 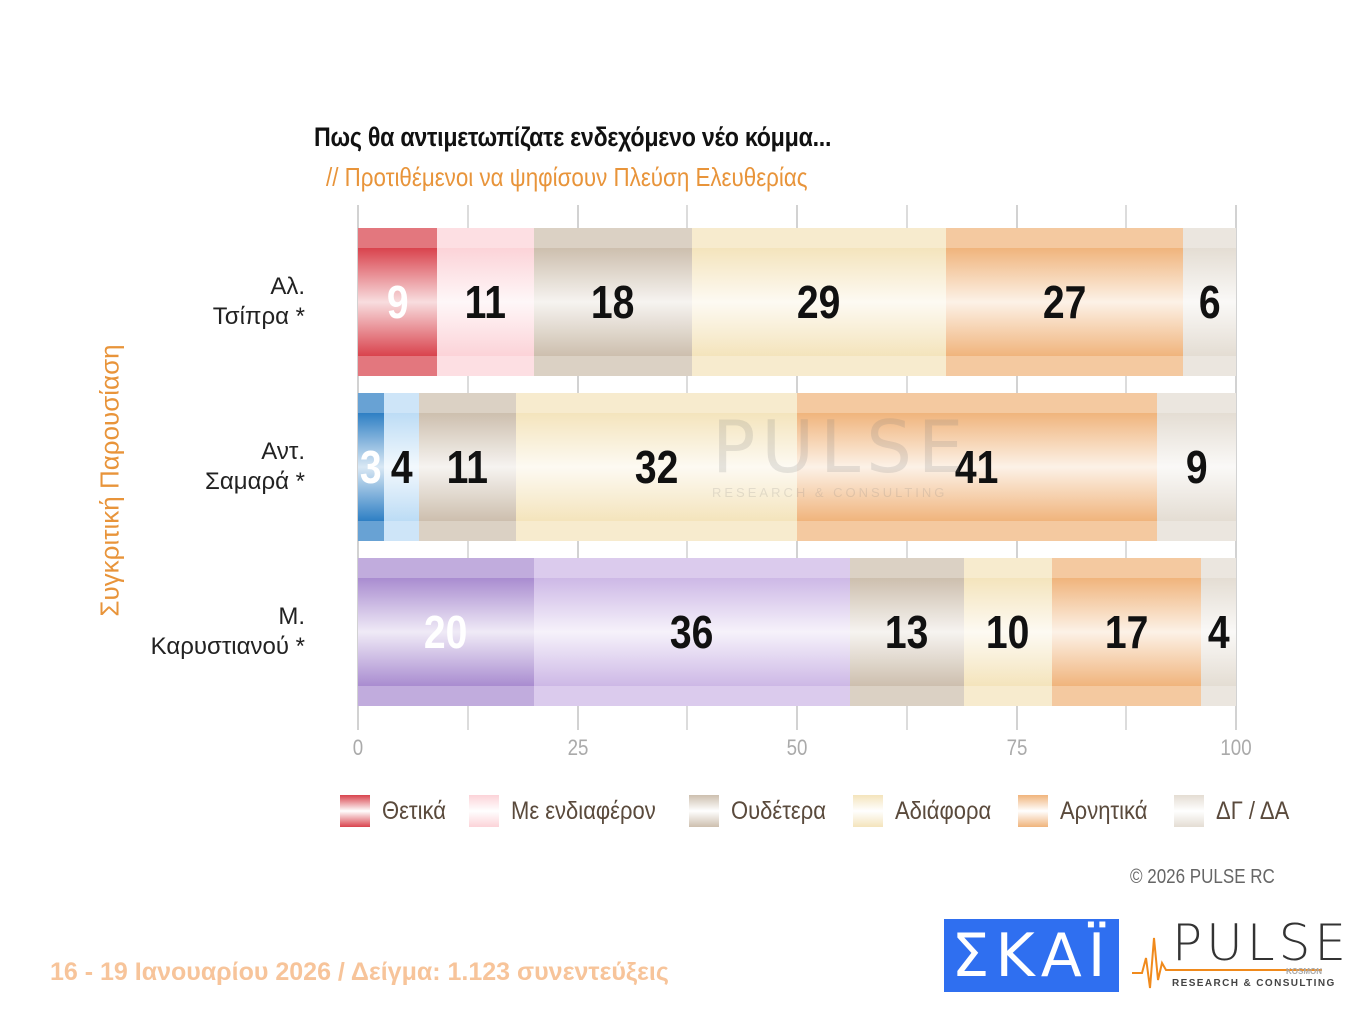 I want to click on bar-row: 20 36 13 10 17 4, so click(x=797, y=632).